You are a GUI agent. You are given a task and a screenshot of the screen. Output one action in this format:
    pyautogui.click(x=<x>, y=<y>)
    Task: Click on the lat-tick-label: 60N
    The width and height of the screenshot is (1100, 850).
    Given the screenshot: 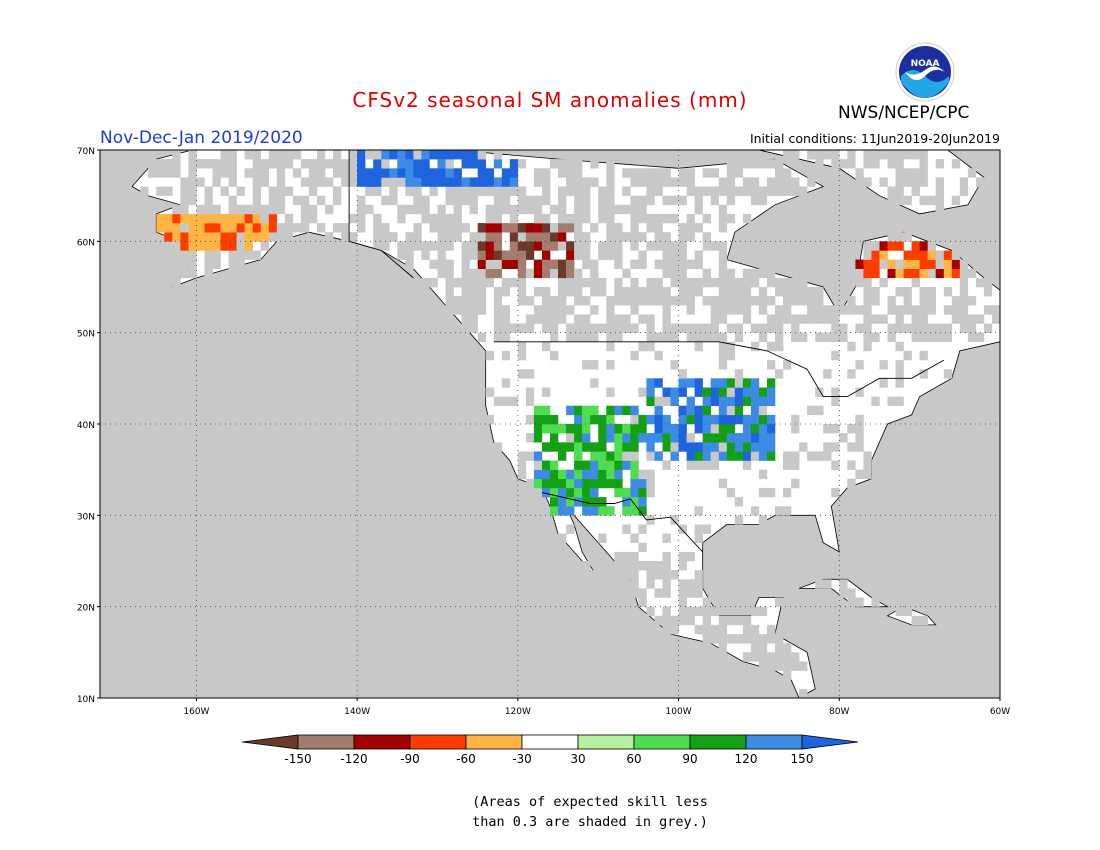 What is the action you would take?
    pyautogui.click(x=86, y=243)
    